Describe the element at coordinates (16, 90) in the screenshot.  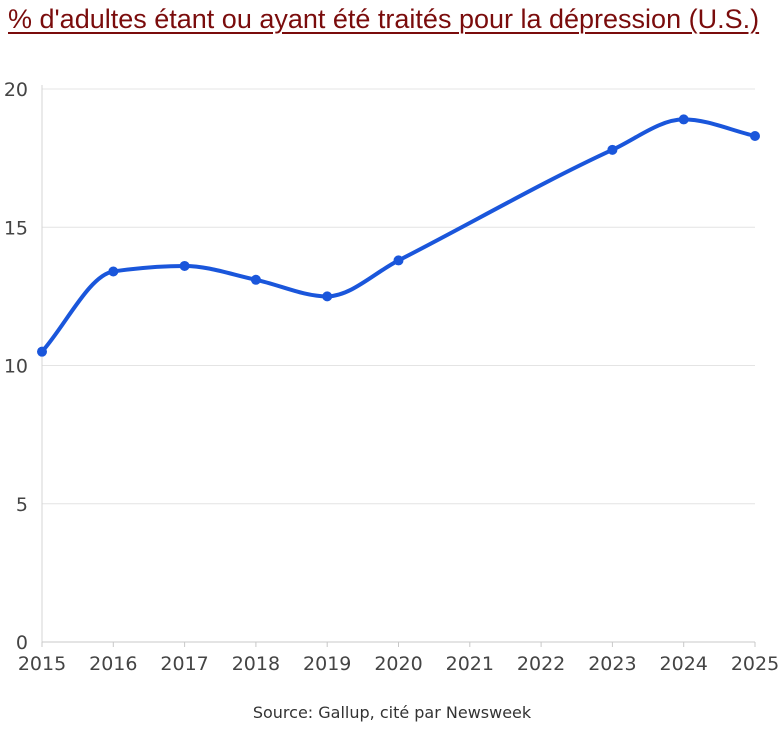
I see `y-tick-label-20: 20` at that location.